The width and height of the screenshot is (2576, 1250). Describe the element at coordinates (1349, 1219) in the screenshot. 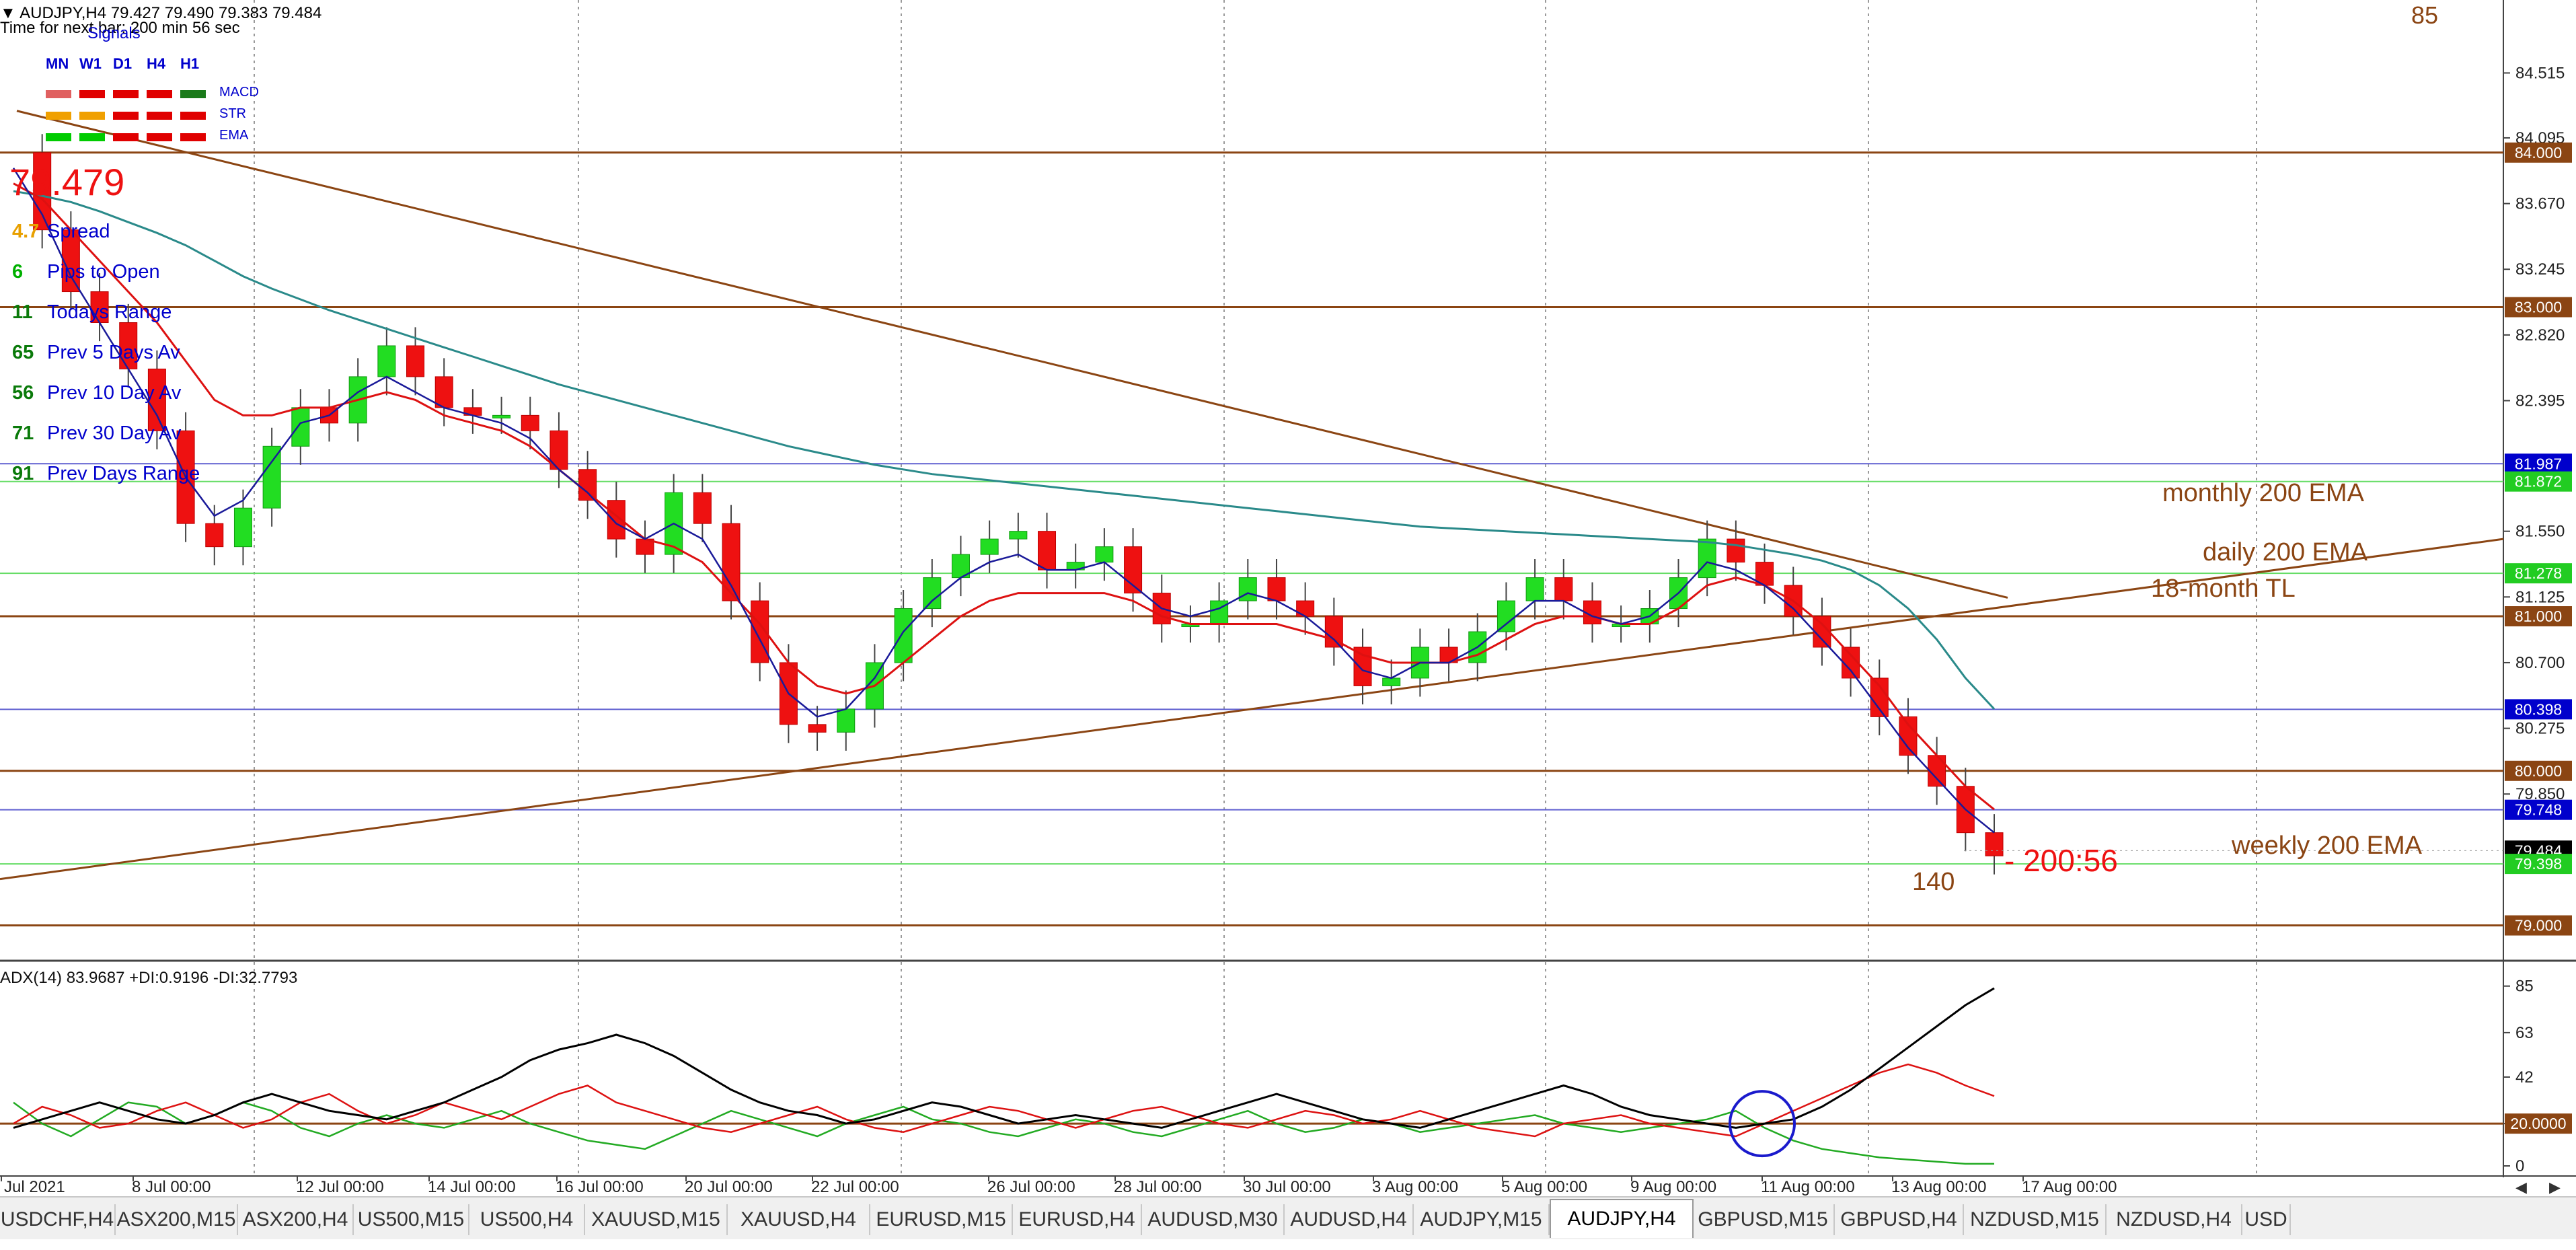

I see `chart-tab-audusd-h4: AUDUSD,H4` at that location.